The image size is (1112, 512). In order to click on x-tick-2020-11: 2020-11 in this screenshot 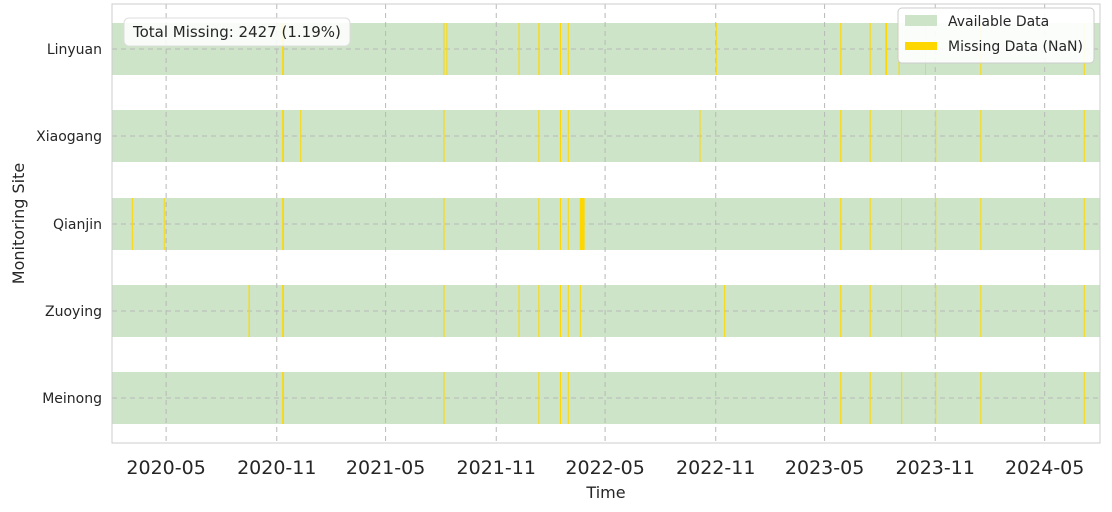, I will do `click(276, 468)`.